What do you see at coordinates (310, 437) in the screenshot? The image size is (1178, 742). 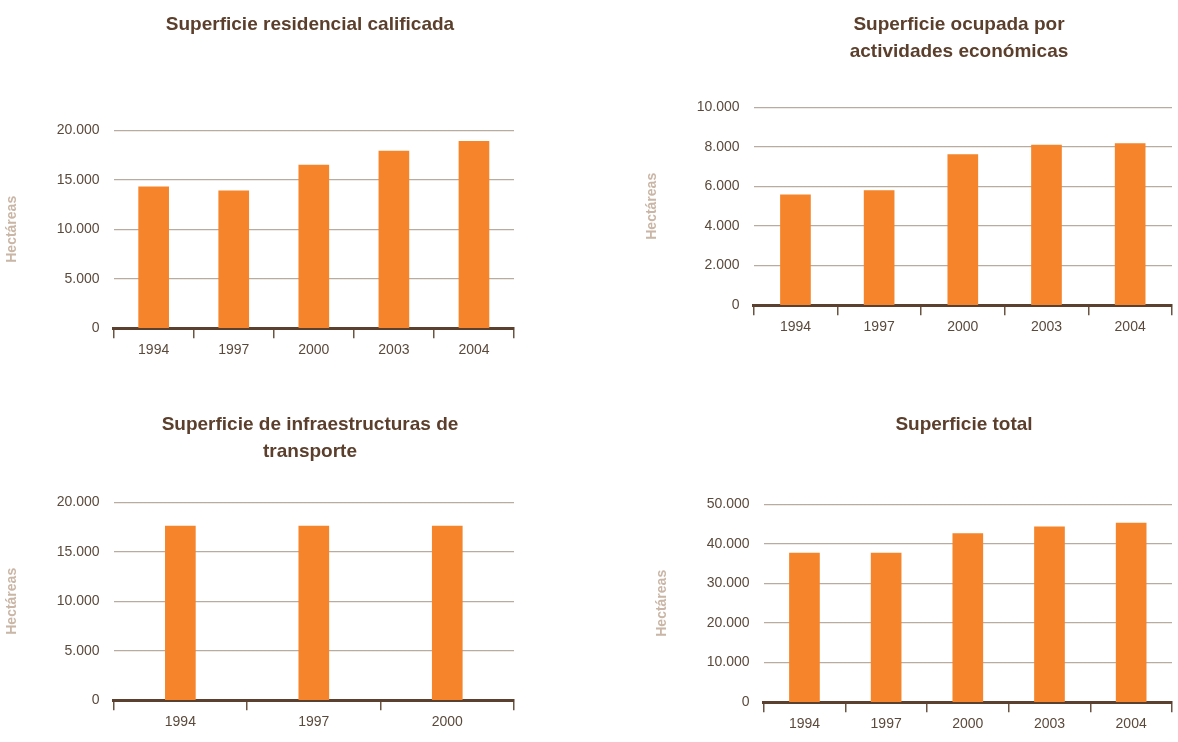 I see `chart-title: Superficie de infraestructuras de transporte` at bounding box center [310, 437].